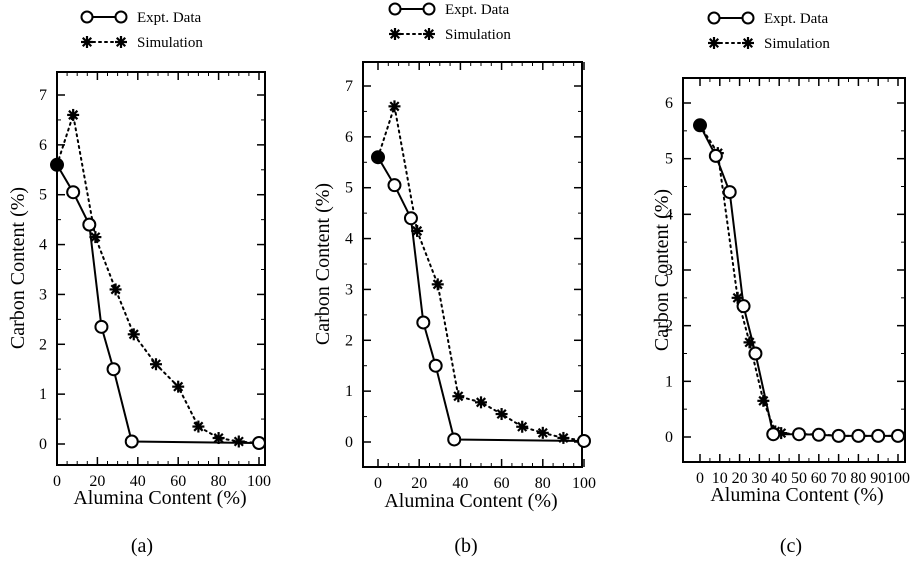 This screenshot has height=574, width=917. What do you see at coordinates (819, 478) in the screenshot?
I see `x-tick-label: 60` at bounding box center [819, 478].